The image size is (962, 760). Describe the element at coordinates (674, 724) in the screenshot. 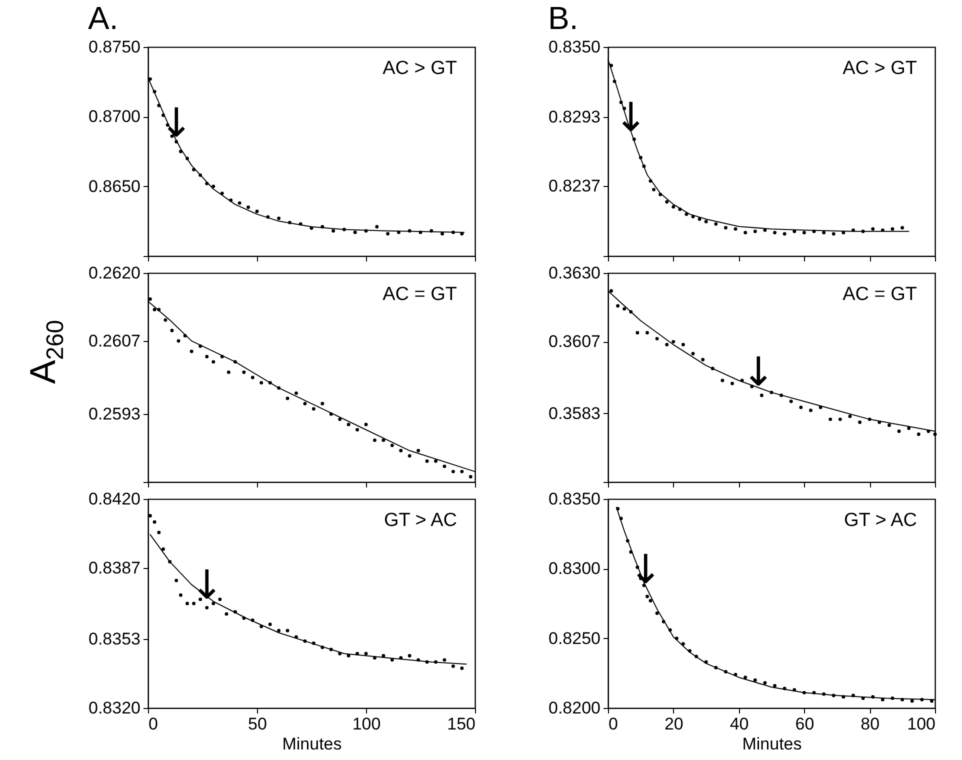

I see `x-tick-label: 20` at that location.